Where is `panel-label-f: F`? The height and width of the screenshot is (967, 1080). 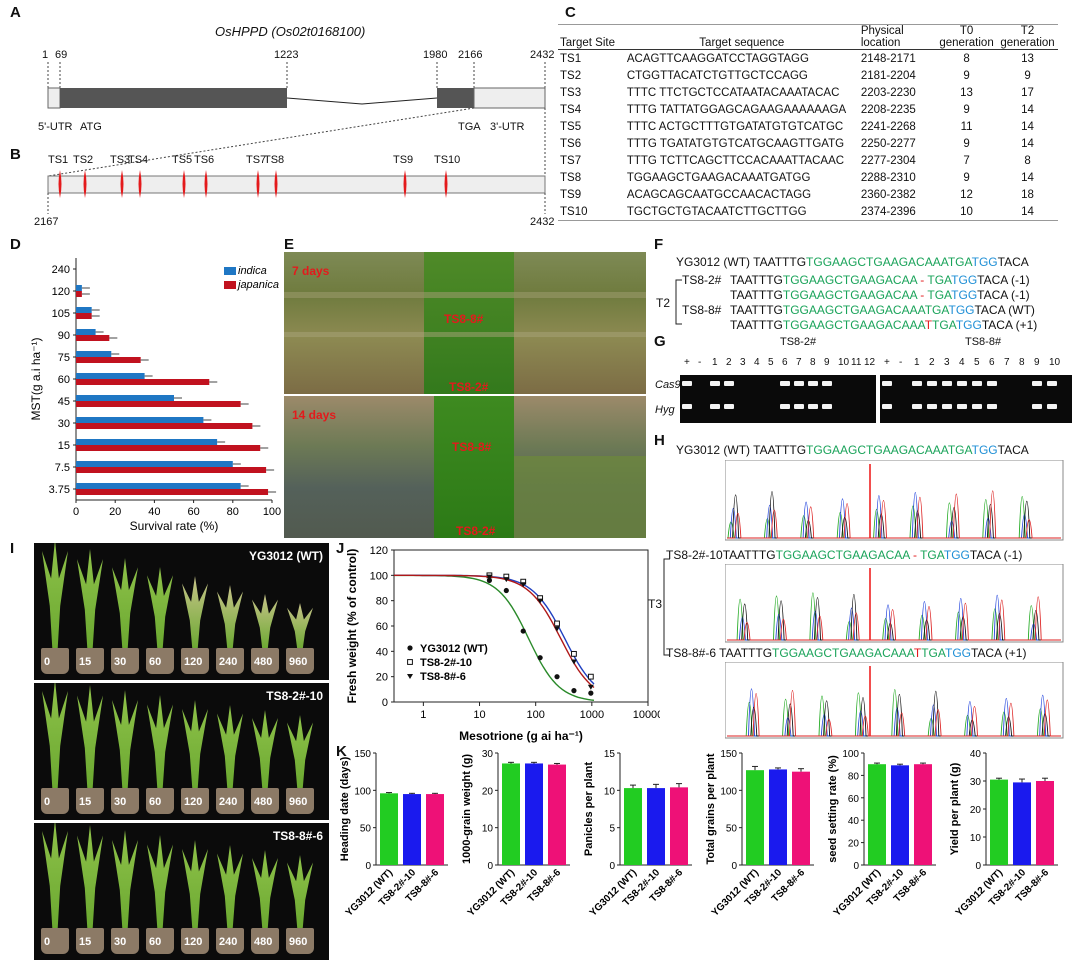 panel-label-f: F is located at coordinates (659, 244).